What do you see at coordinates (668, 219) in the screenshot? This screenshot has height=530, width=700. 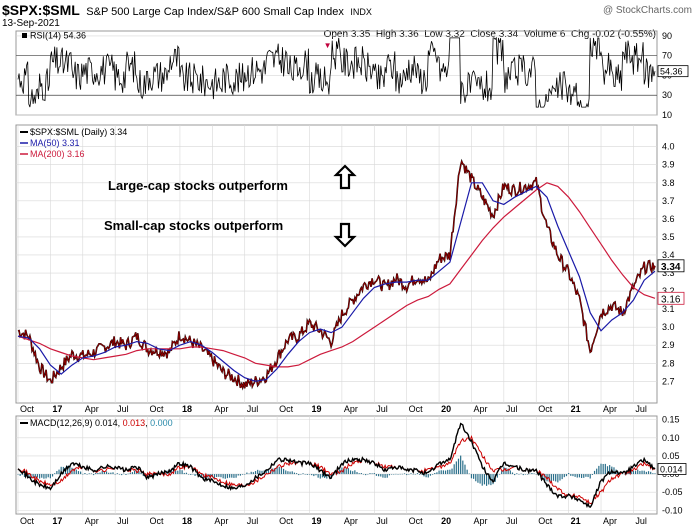 I see `price-y-tick: 3.6` at bounding box center [668, 219].